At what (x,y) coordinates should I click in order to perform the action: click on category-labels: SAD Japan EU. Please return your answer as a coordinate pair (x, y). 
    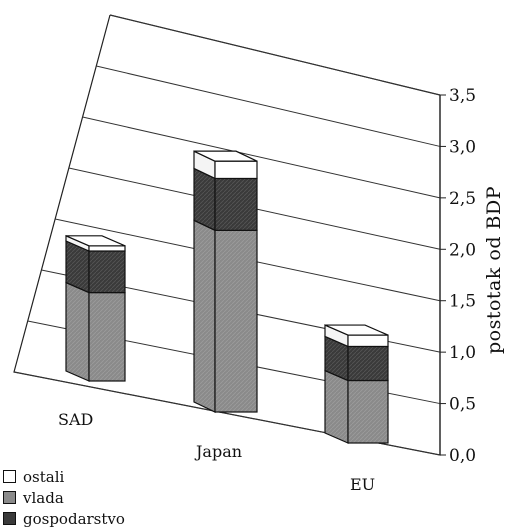
    Looking at the image, I should click on (216, 452).